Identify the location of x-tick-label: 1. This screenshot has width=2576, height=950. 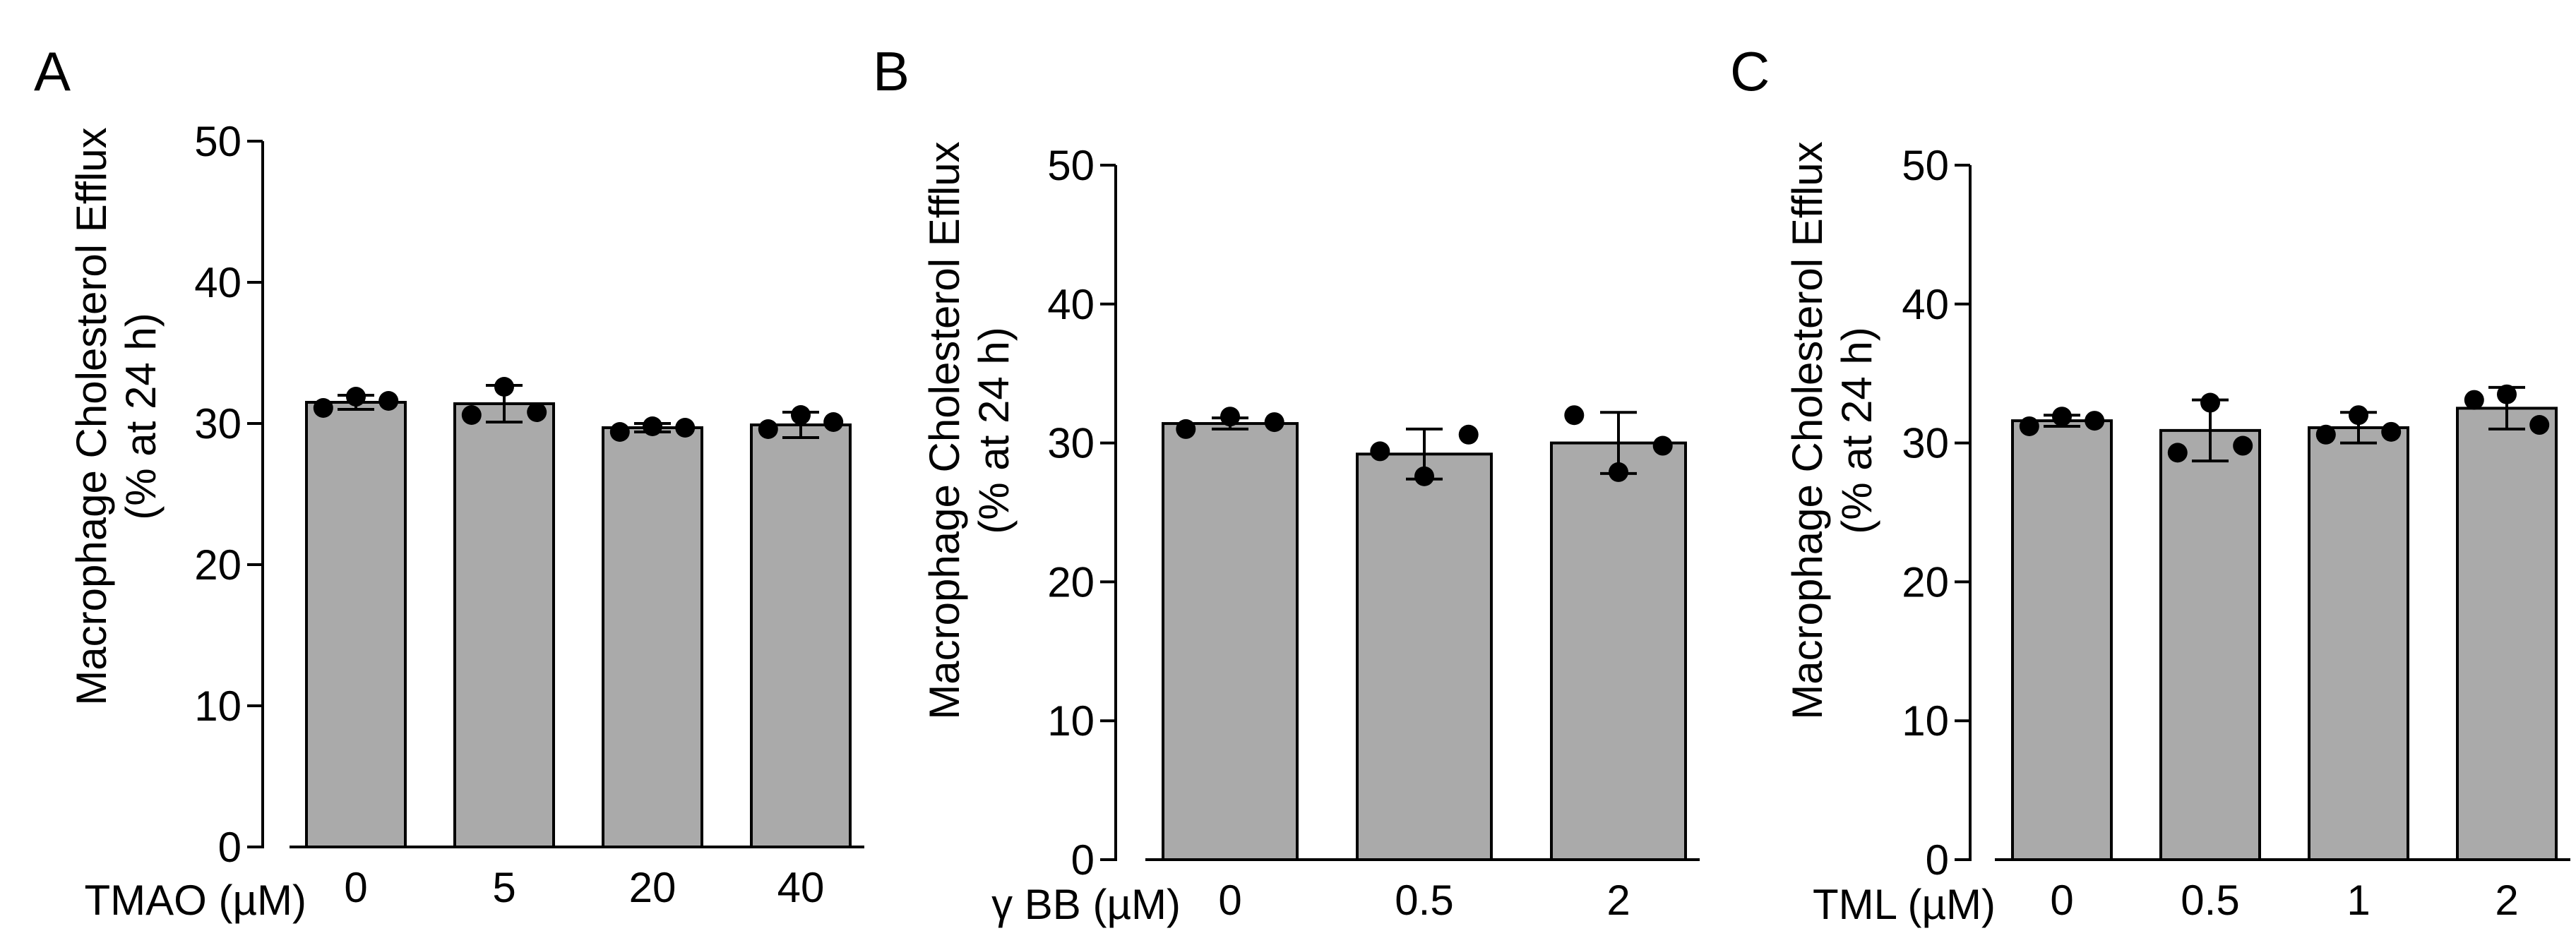
(2358, 900).